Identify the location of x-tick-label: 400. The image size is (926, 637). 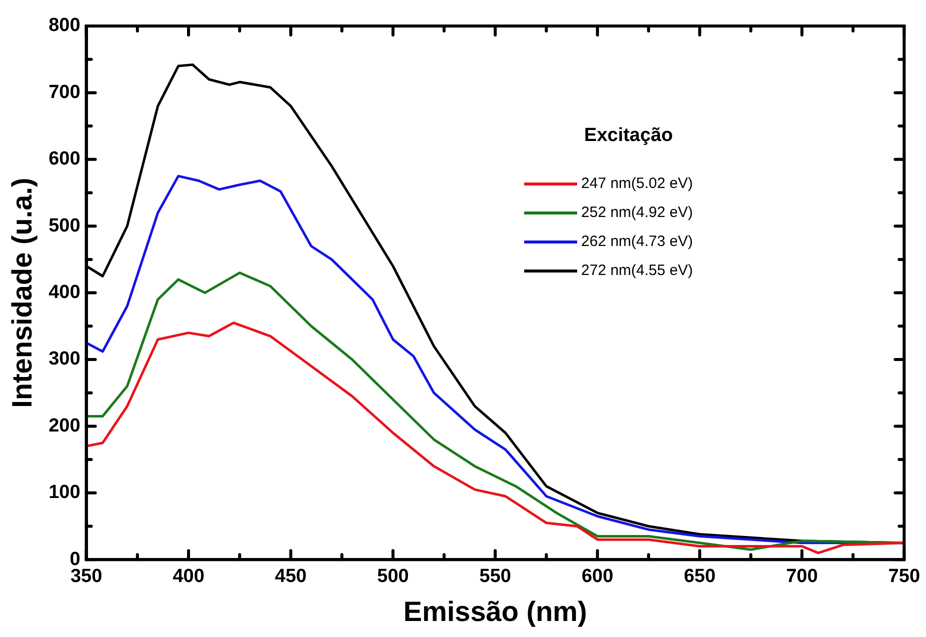
(188, 577).